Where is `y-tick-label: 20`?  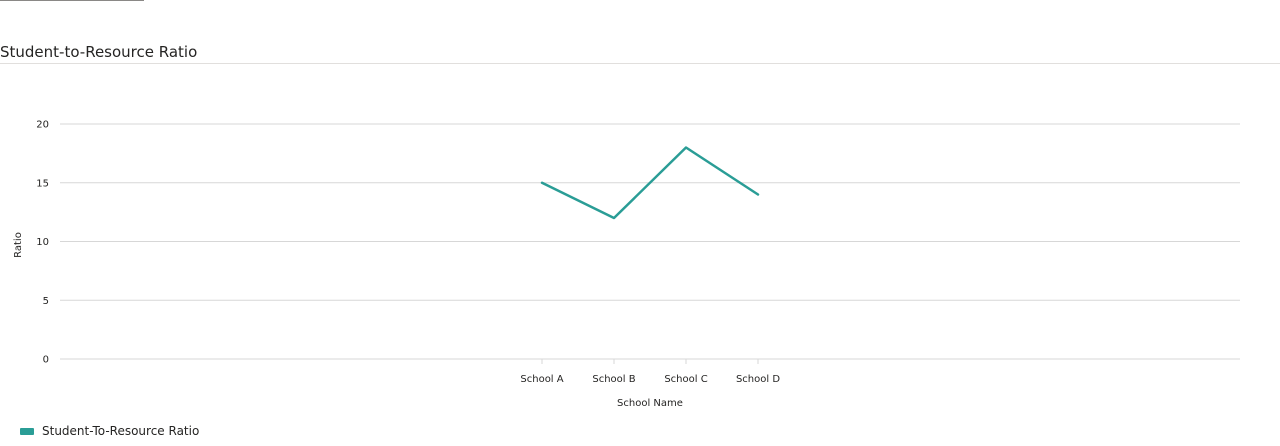 y-tick-label: 20 is located at coordinates (42, 125).